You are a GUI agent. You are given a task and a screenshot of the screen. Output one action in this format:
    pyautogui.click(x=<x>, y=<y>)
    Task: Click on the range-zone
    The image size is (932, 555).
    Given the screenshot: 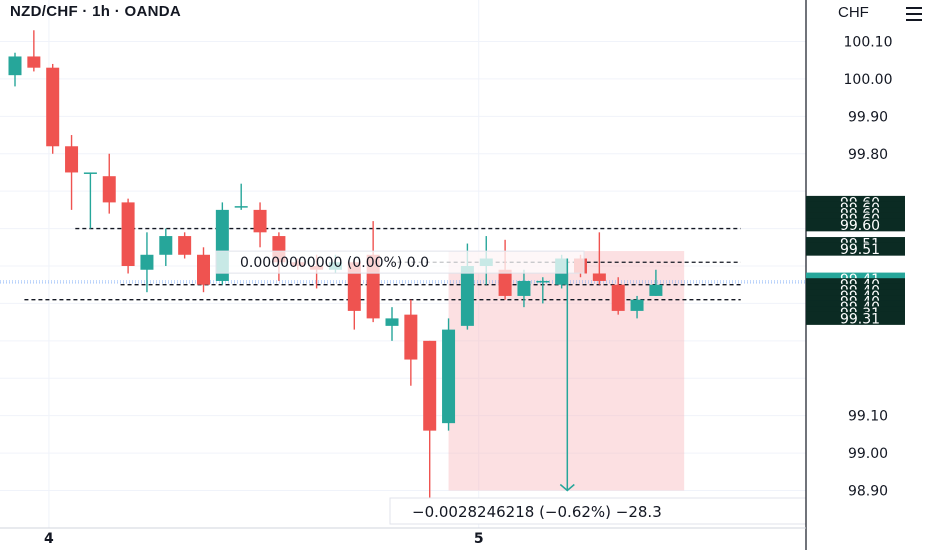 What is the action you would take?
    pyautogui.click(x=566, y=371)
    